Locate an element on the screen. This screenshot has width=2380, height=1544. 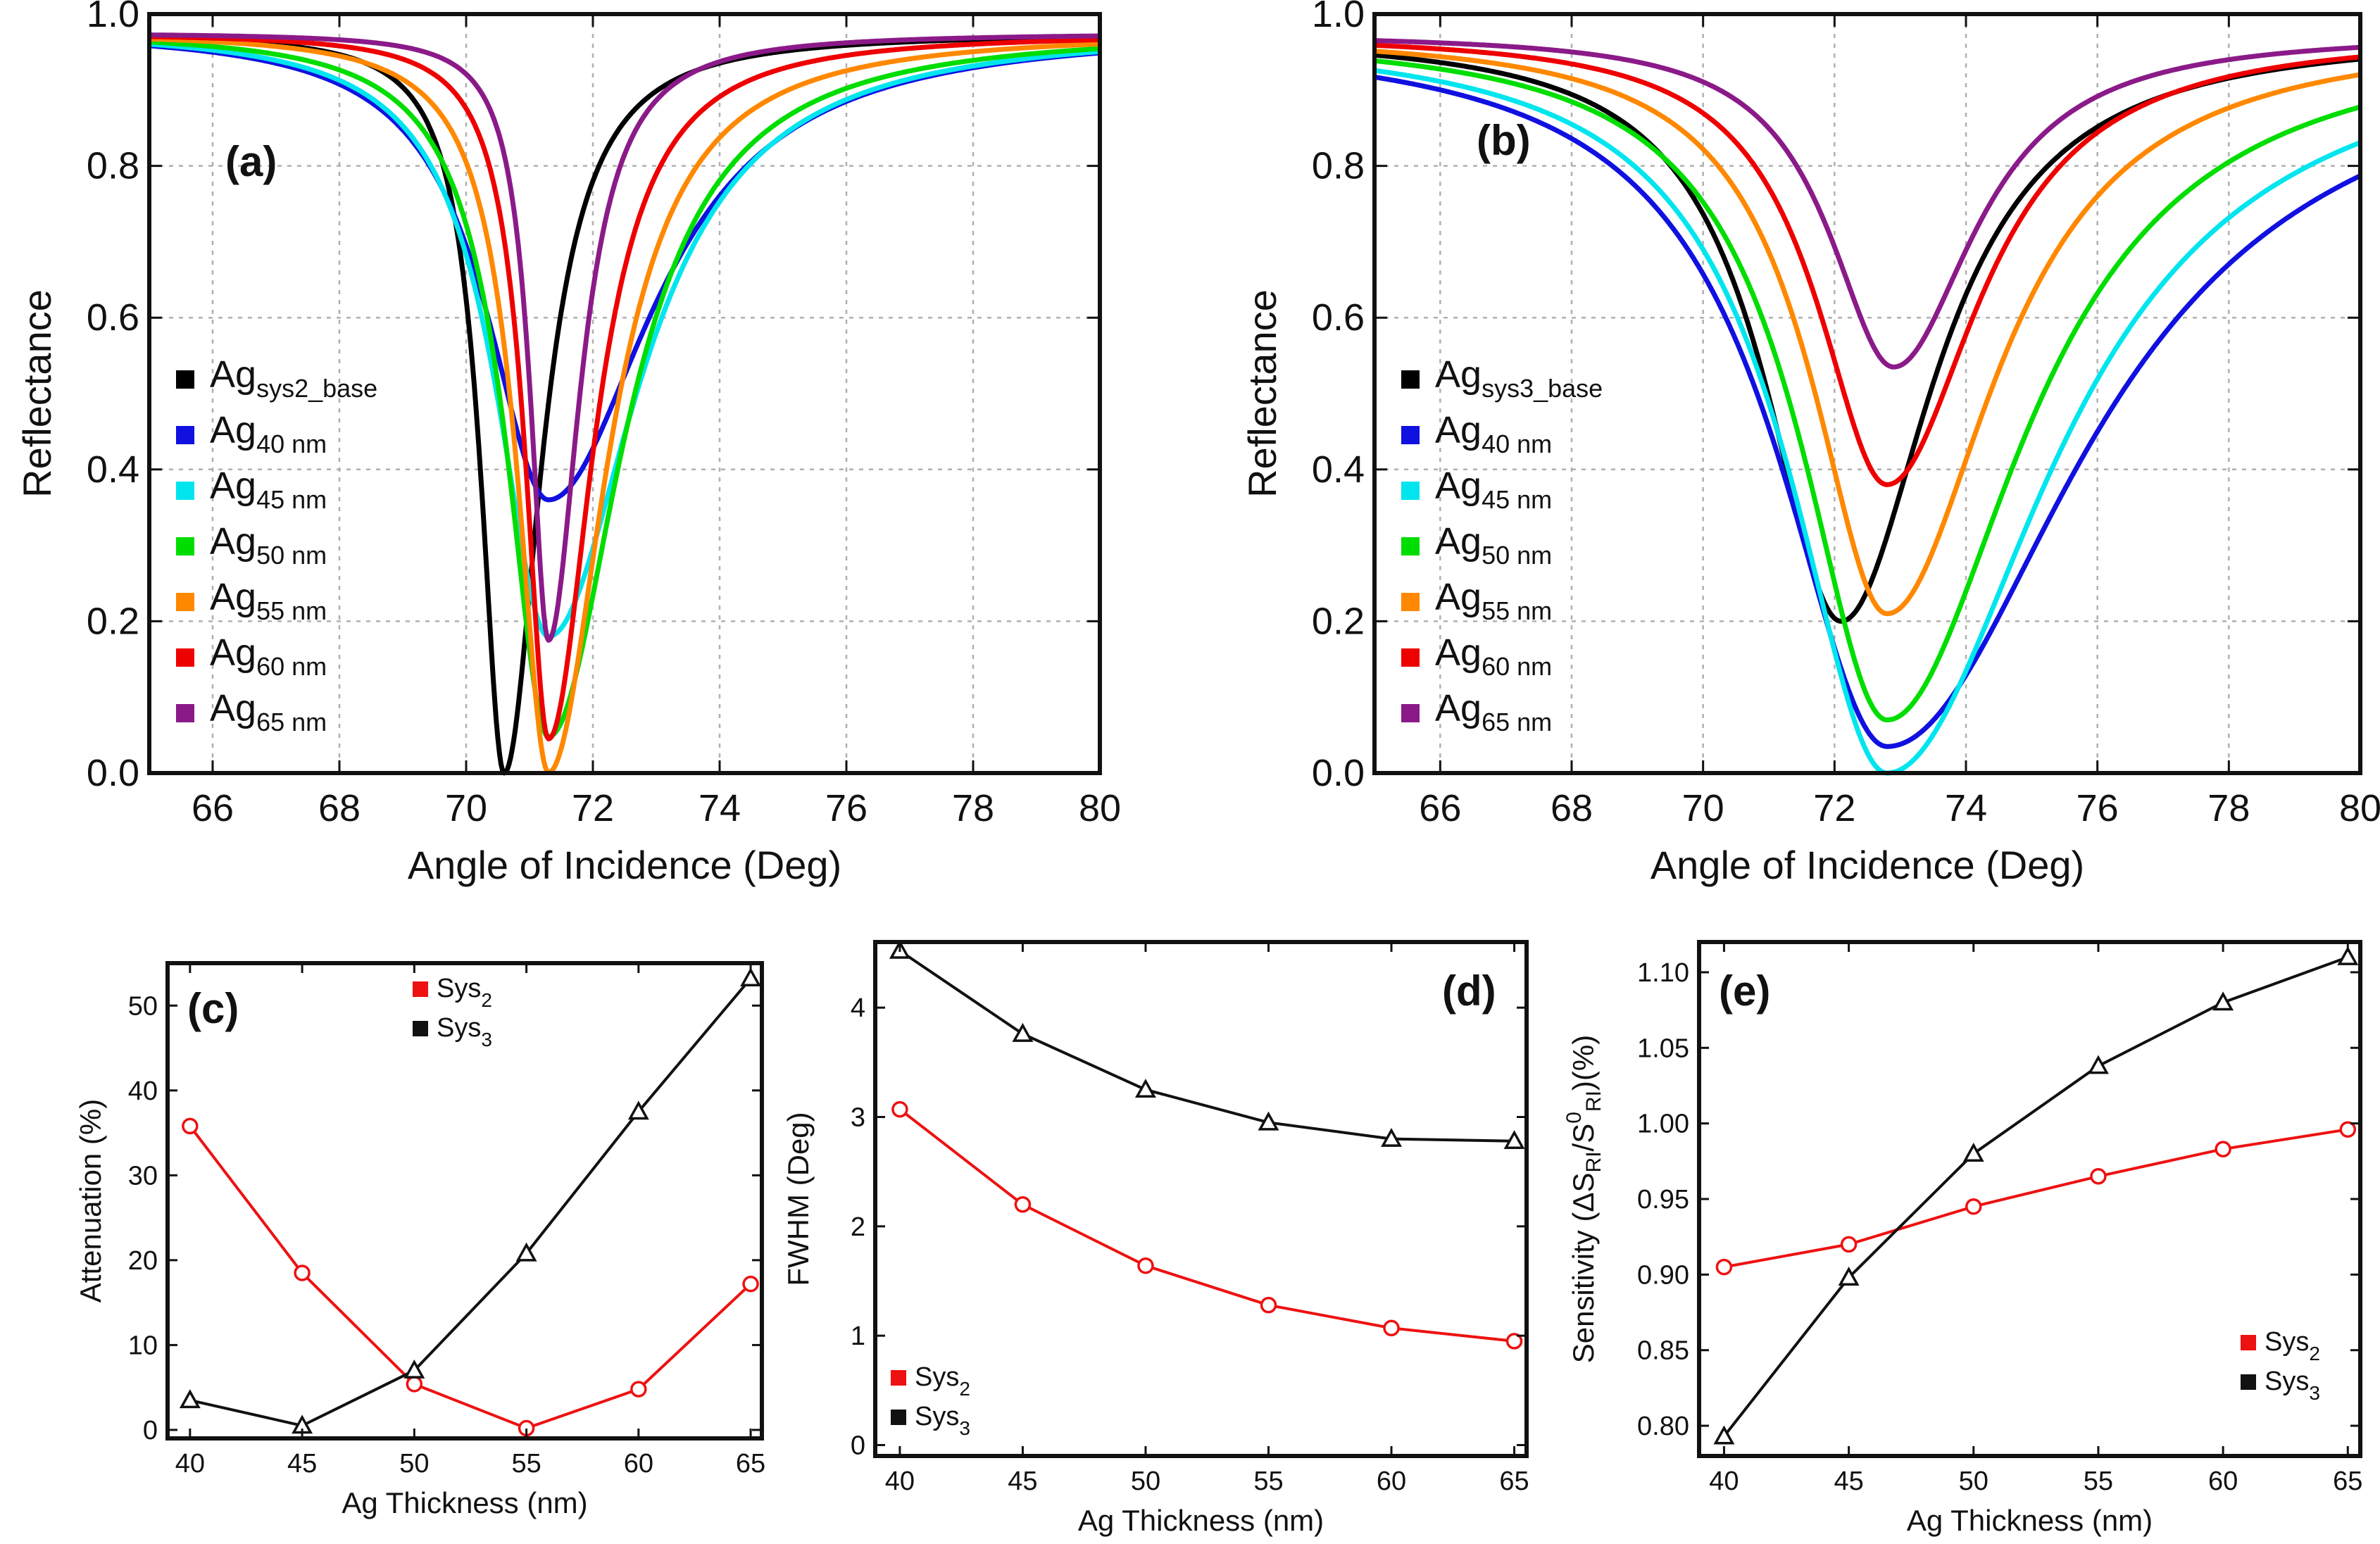
x-tick-label: 70 is located at coordinates (1703, 808).